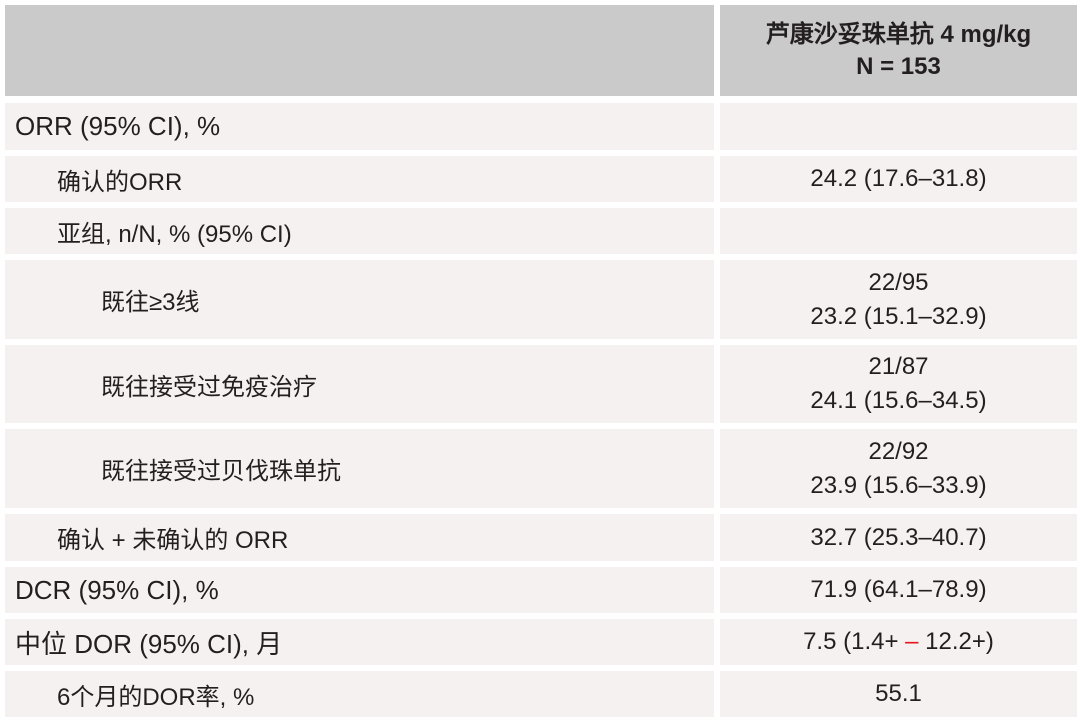  Describe the element at coordinates (854, 641) in the screenshot. I see `value-part: 7.5 (1.4+` at that location.